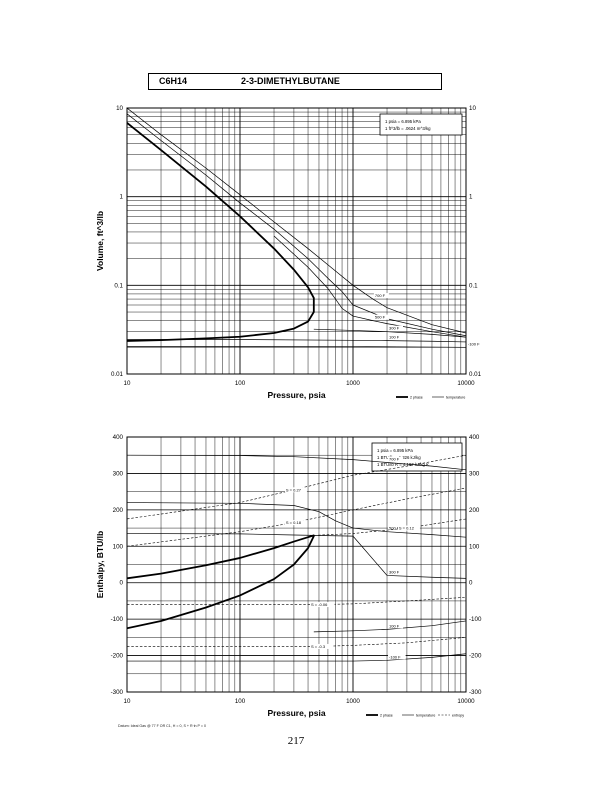 The height and width of the screenshot is (800, 592). I want to click on chart-title-box: C6H14 2-3-DIMETHYLBUTANE, so click(295, 81).